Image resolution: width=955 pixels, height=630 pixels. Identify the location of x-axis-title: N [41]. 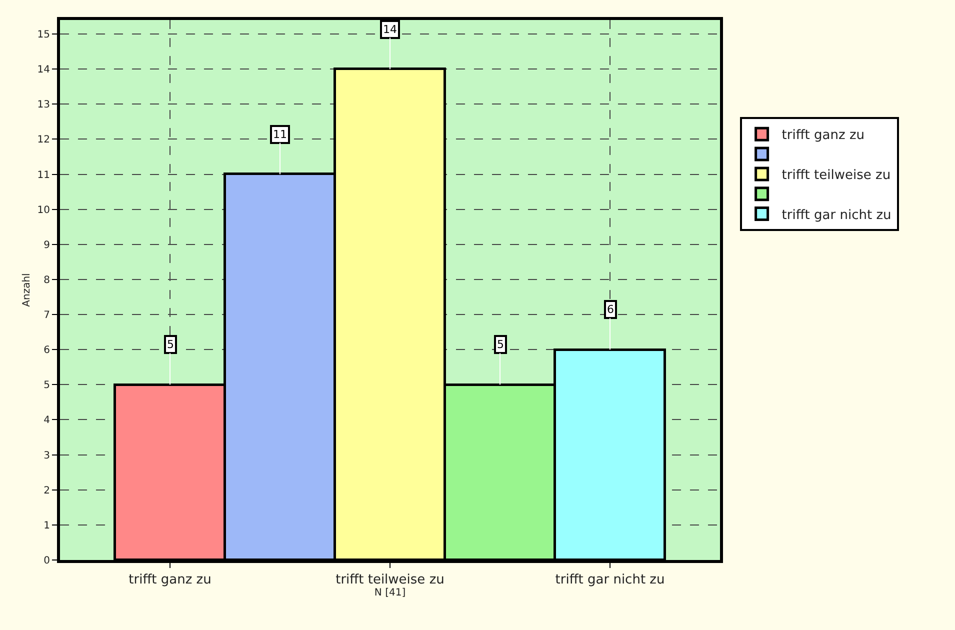
(390, 593).